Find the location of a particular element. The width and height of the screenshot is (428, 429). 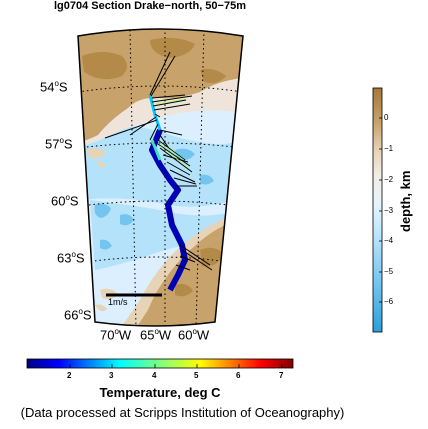

depth-tick-label: −3 is located at coordinates (389, 210).